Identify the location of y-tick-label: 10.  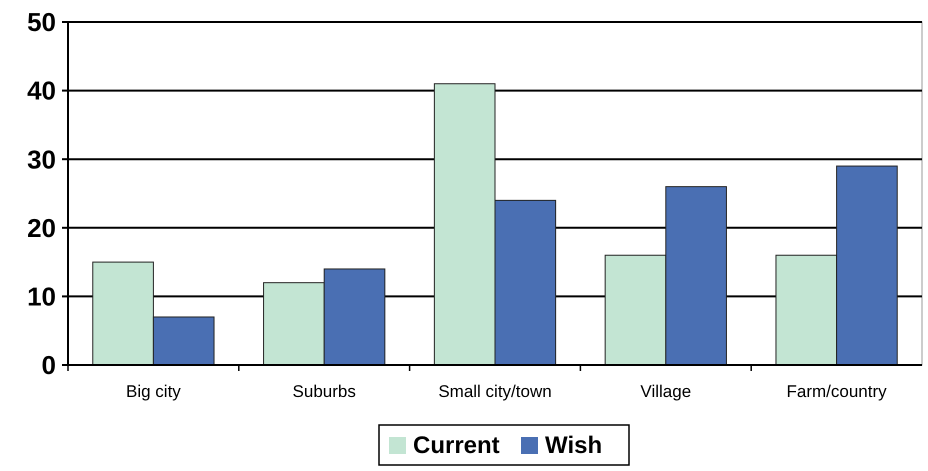
(41, 297).